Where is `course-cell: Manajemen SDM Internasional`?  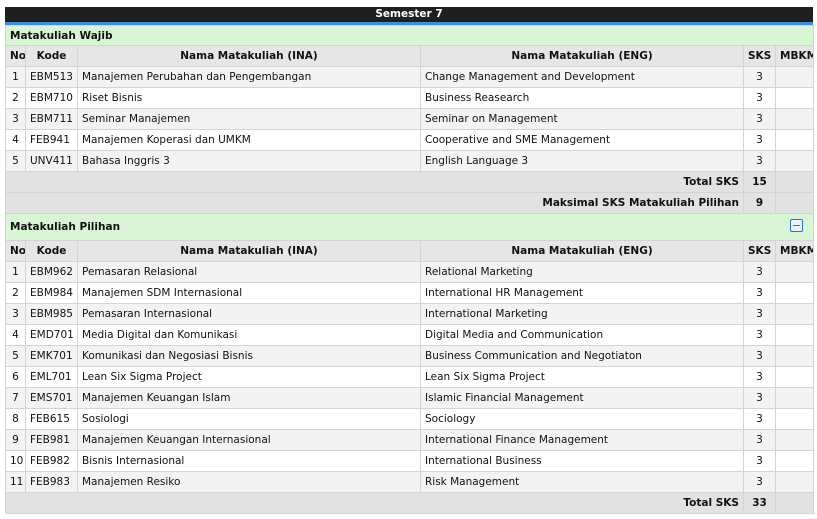
course-cell: Manajemen SDM Internasional is located at coordinates (249, 293).